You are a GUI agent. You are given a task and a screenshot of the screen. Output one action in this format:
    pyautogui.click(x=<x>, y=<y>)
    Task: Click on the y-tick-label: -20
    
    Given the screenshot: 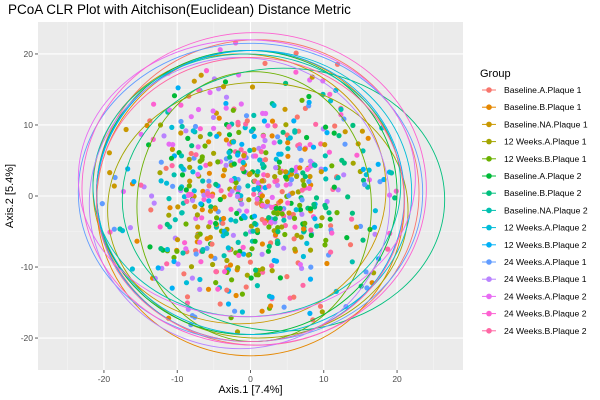 What is the action you would take?
    pyautogui.click(x=27, y=338)
    